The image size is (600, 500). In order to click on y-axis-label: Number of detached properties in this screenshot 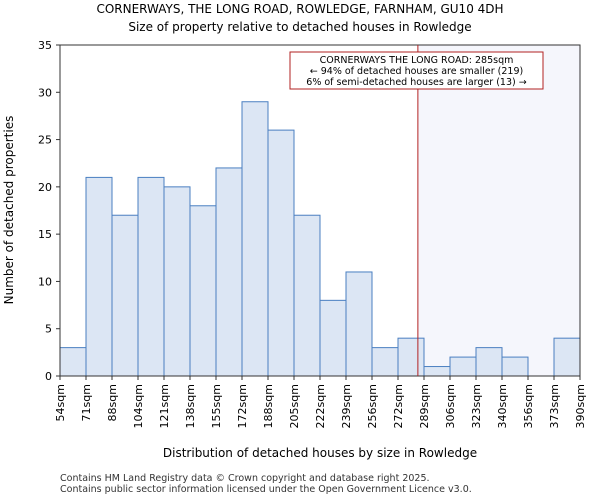, I will do `click(9, 210)`.